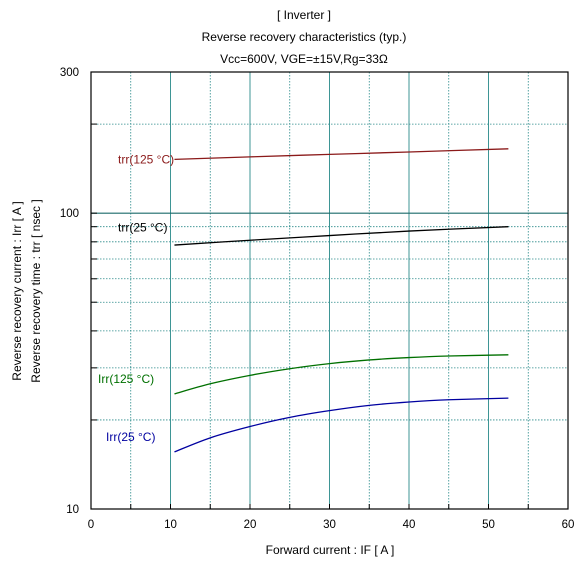 This screenshot has width=583, height=565. Describe the element at coordinates (409, 525) in the screenshot. I see `x-tick-label: 40` at that location.